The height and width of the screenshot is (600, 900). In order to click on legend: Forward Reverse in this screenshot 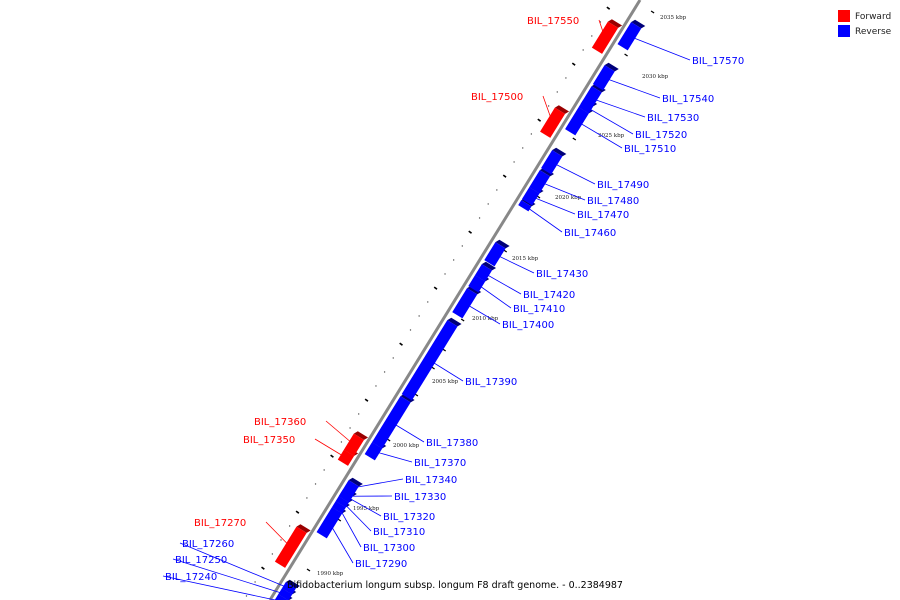, I will do `click(865, 23)`.